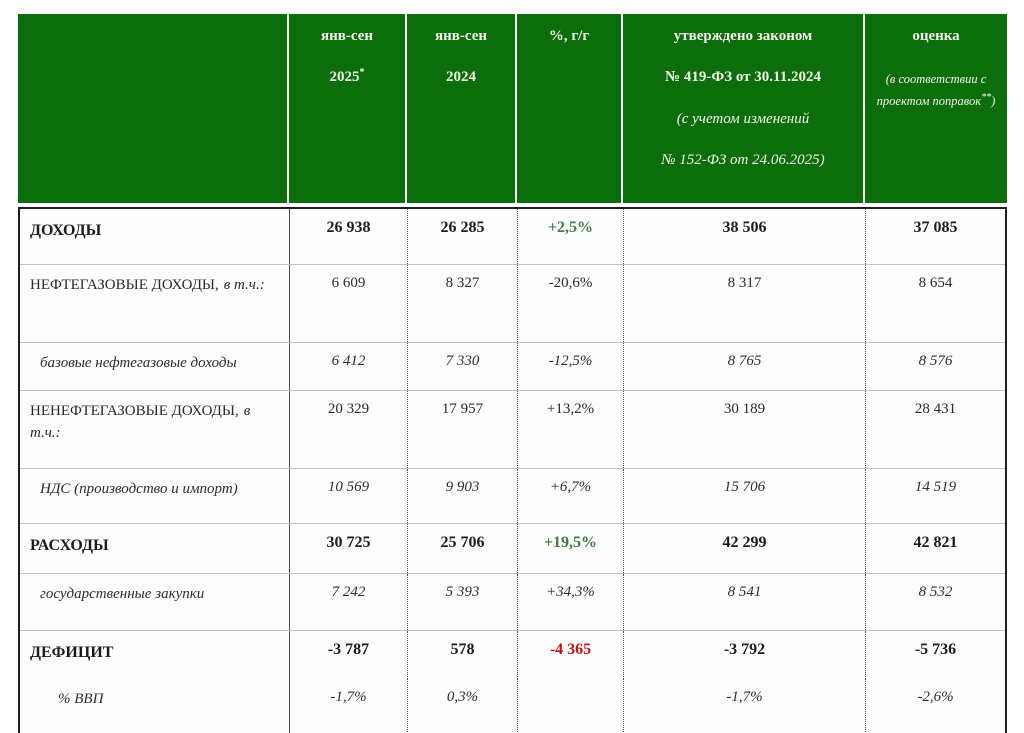 This screenshot has width=1024, height=733. What do you see at coordinates (348, 303) in the screenshot?
I see `cell-value: 6 609` at bounding box center [348, 303].